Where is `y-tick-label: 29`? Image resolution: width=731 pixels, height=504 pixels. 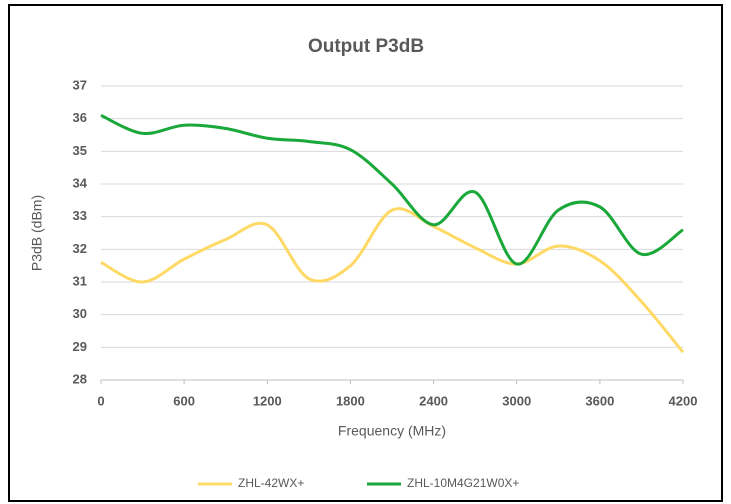
y-tick-label: 29 is located at coordinates (80, 346).